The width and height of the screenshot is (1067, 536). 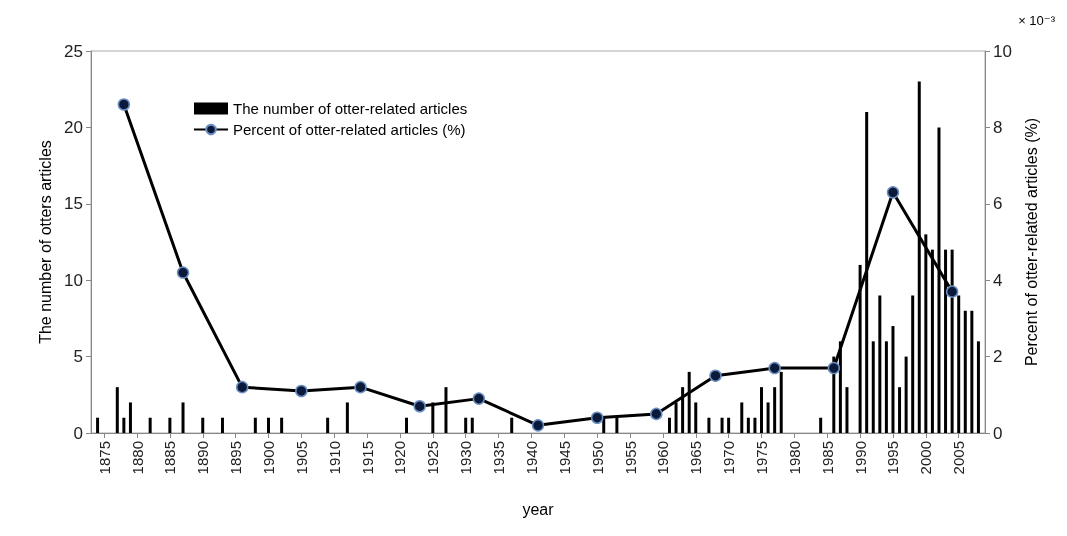 What do you see at coordinates (860, 458) in the screenshot?
I see `x-tick-label: 1990` at bounding box center [860, 458].